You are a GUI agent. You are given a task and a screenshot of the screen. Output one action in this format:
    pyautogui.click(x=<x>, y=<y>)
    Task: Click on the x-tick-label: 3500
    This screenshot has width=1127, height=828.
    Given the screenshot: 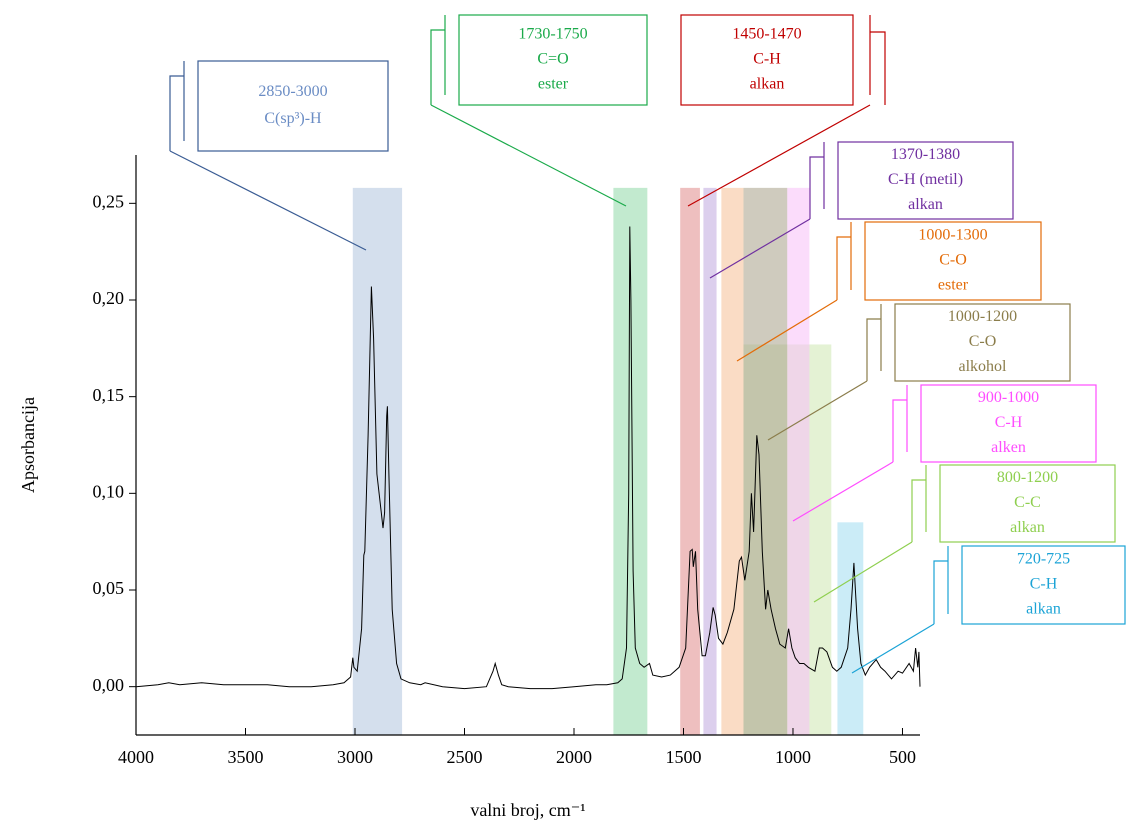 What is the action you would take?
    pyautogui.click(x=245, y=757)
    